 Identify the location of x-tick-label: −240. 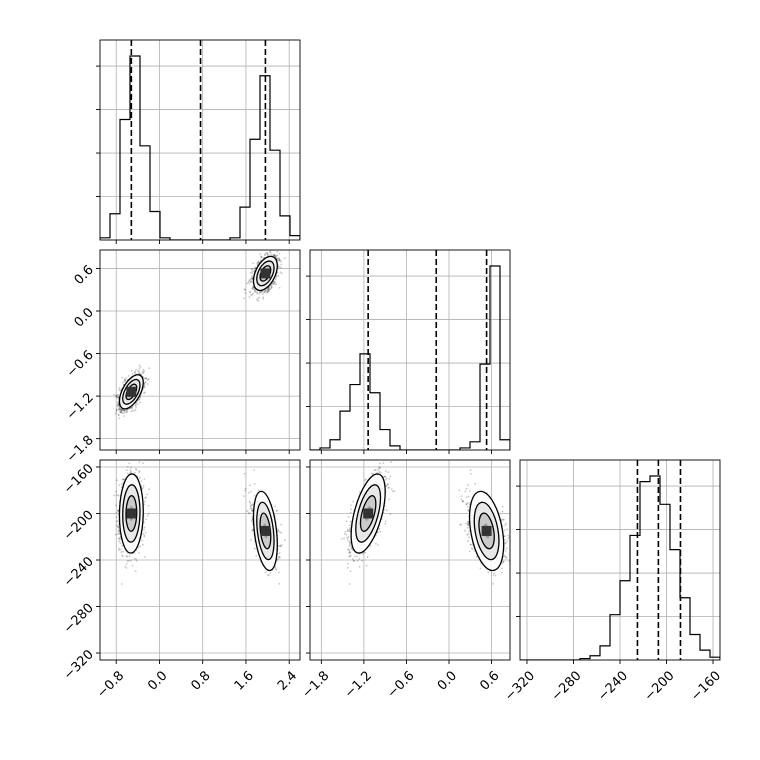
(613, 686).